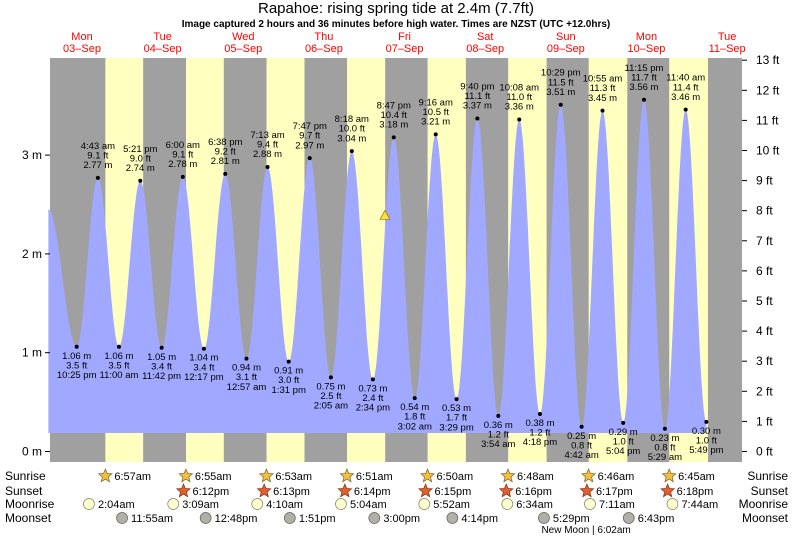 The height and width of the screenshot is (539, 793). I want to click on sunrise-time: 6:57am, so click(132, 477).